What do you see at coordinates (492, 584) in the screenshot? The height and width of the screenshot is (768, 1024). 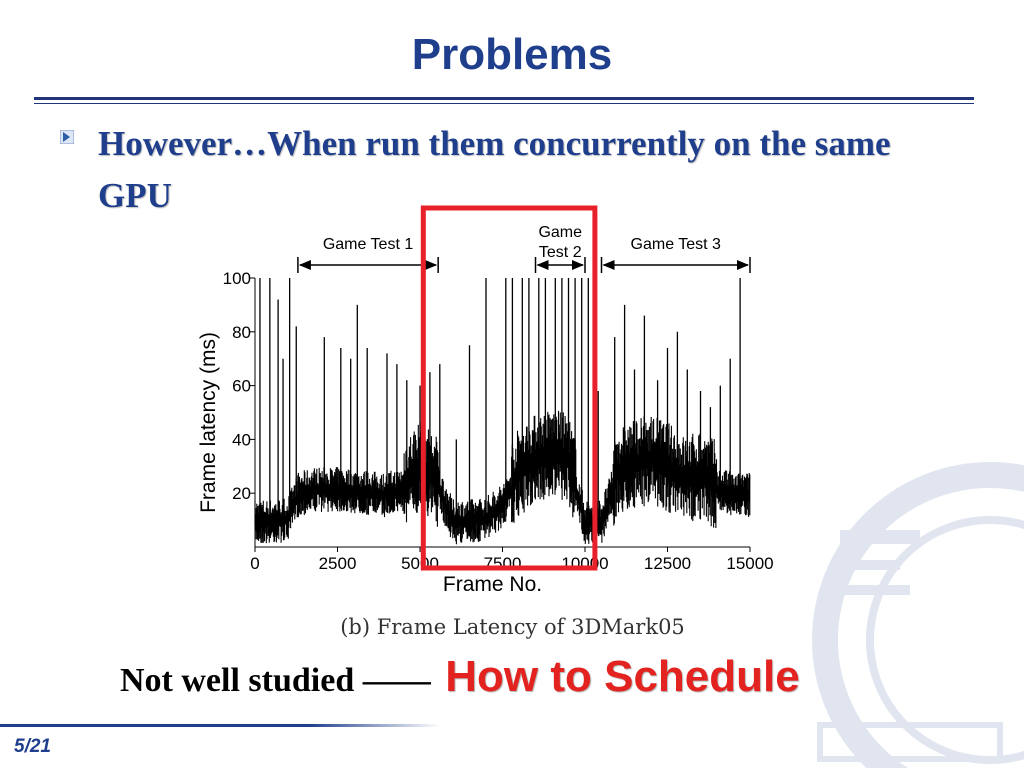 I see `x-axis-label: Frame No.` at bounding box center [492, 584].